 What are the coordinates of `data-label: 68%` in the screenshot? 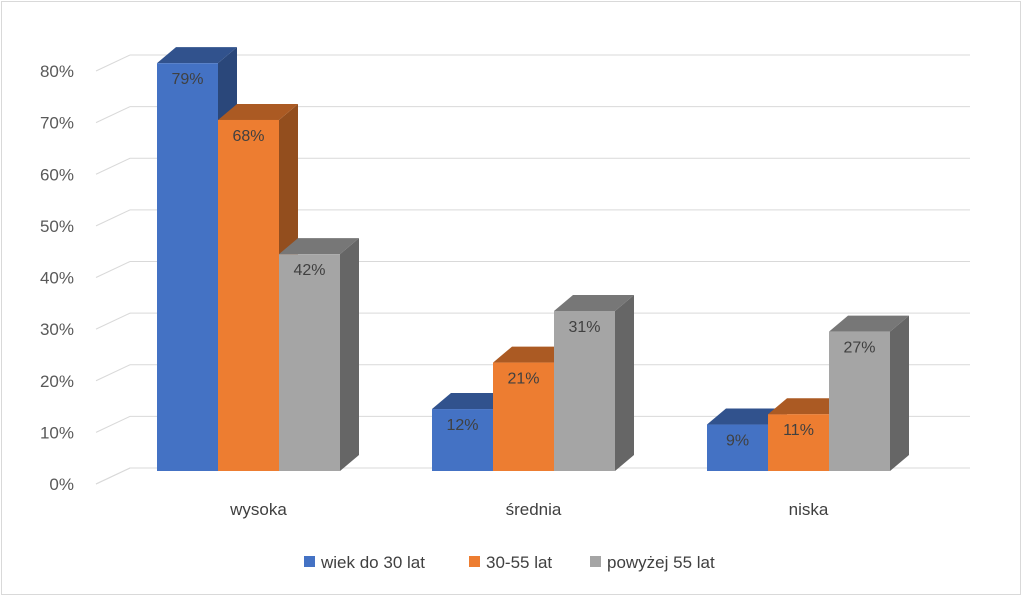 It's located at (248, 136).